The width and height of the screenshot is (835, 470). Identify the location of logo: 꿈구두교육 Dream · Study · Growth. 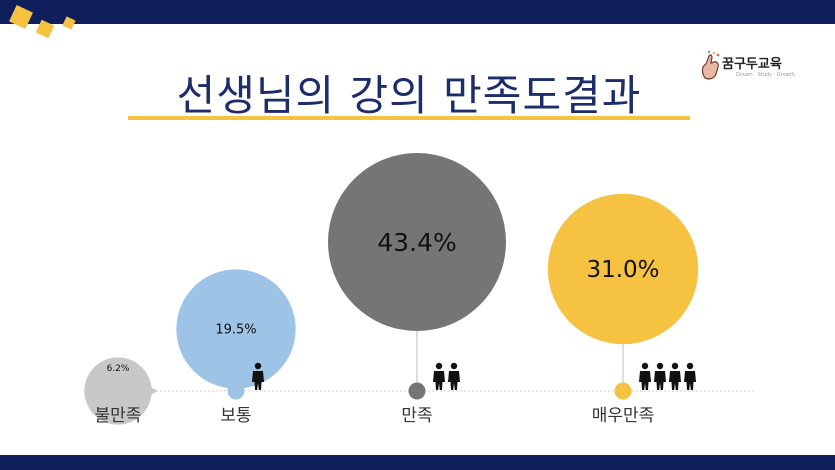
(750, 66).